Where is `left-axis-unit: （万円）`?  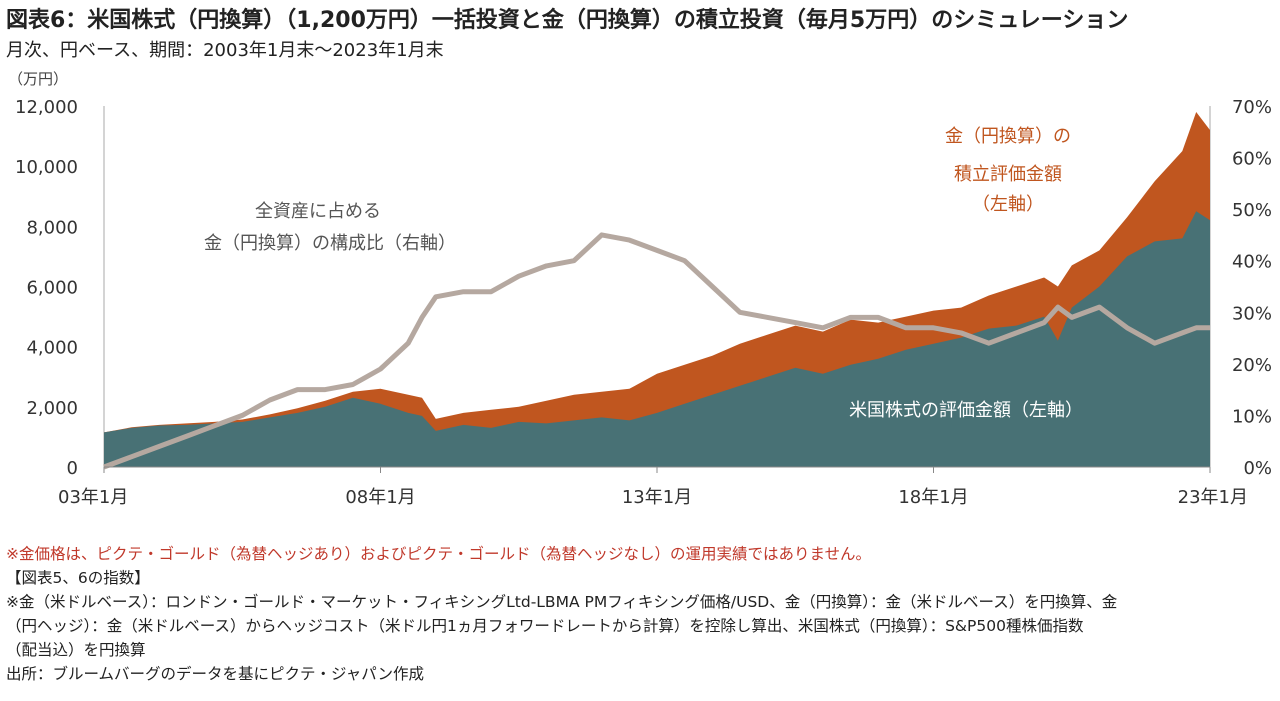
left-axis-unit: （万円） is located at coordinates (38, 79).